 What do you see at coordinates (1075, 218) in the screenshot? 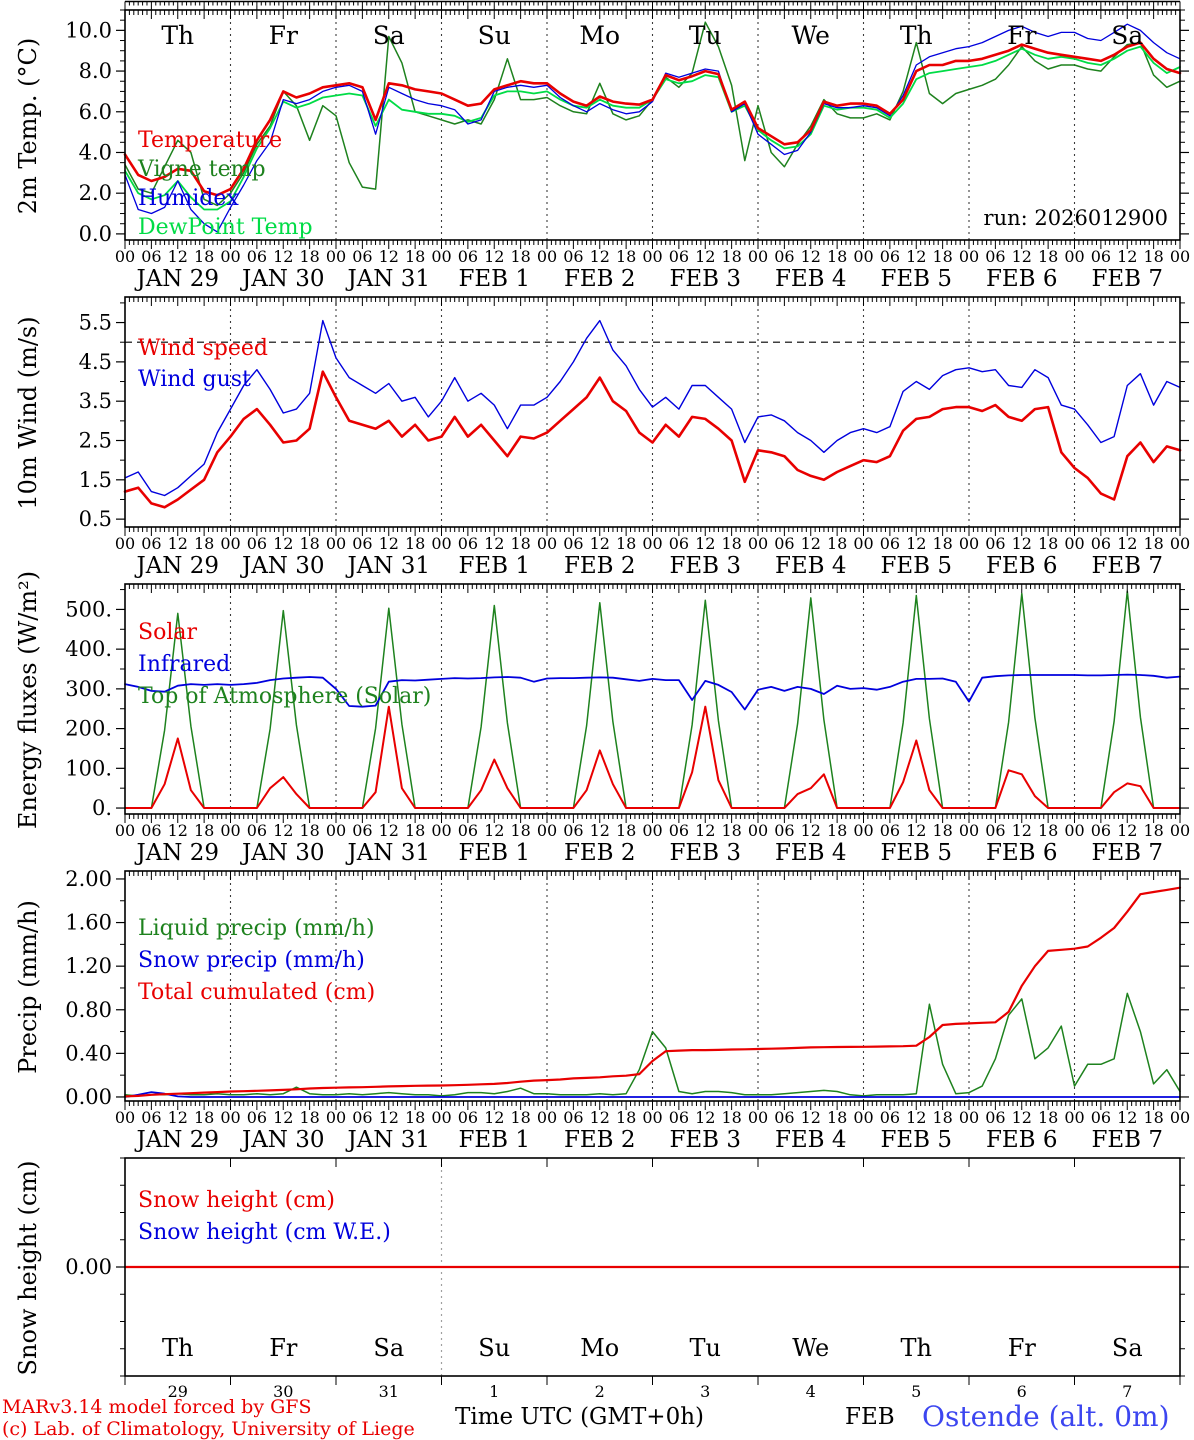
I see `run-label: run: 2026012900` at bounding box center [1075, 218].